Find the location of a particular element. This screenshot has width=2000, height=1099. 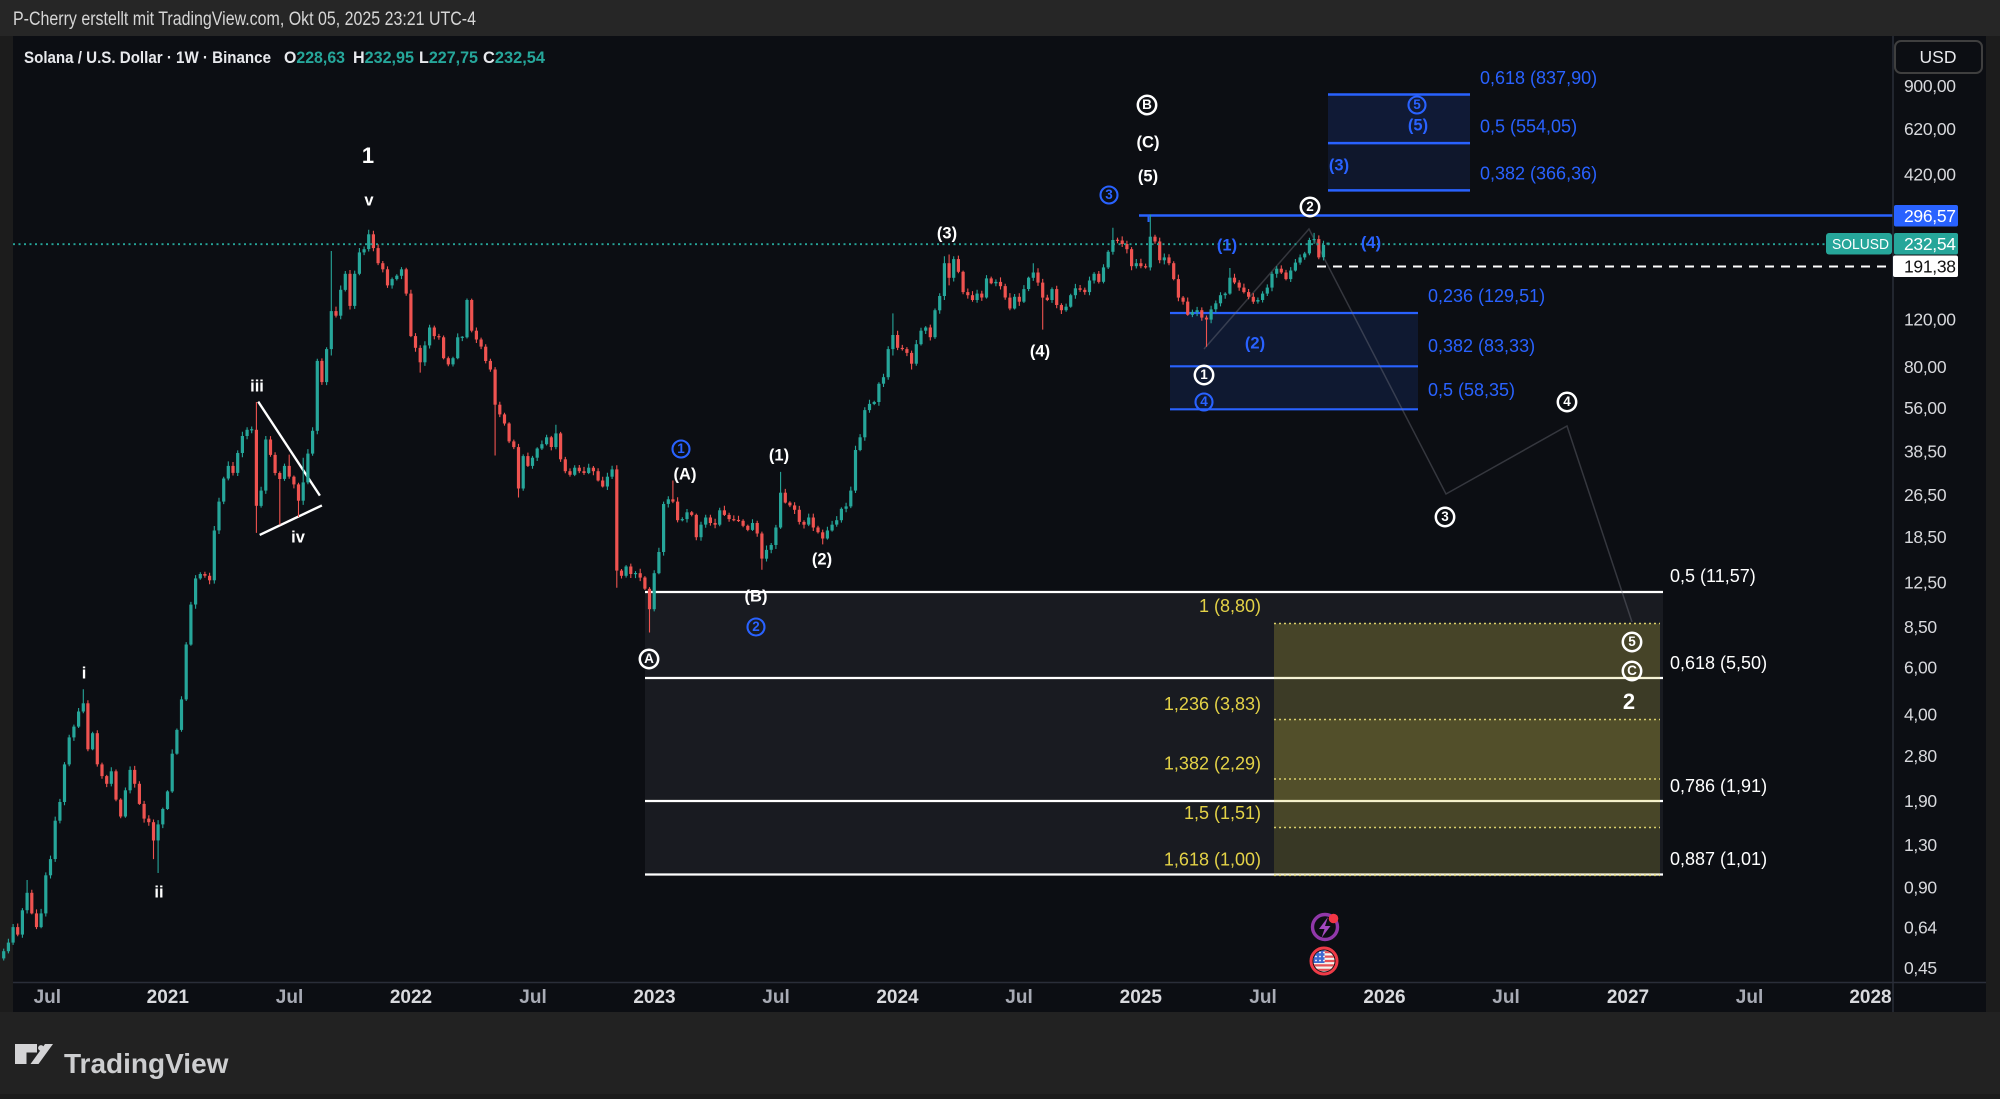

svg-text: 2026 is located at coordinates (1384, 997).